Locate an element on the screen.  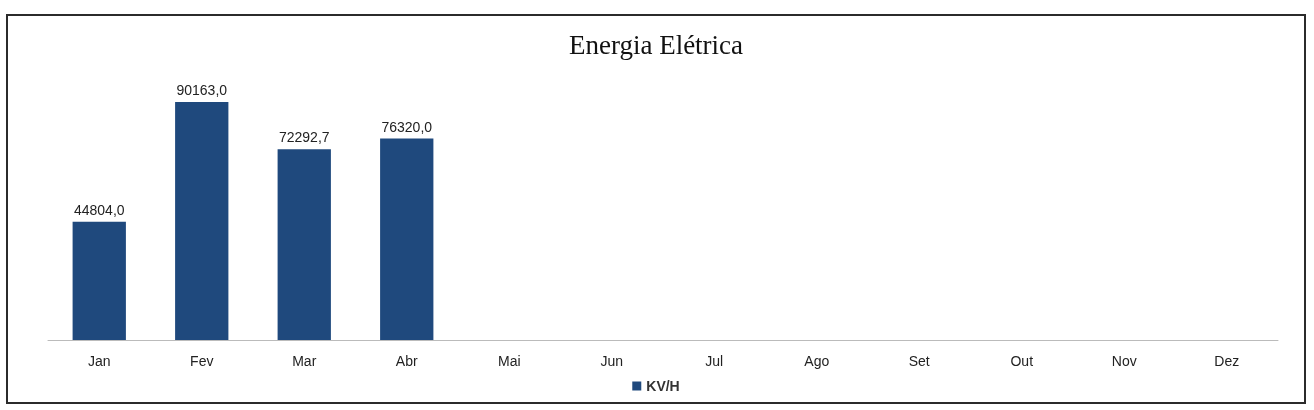
x-tick-label: Set is located at coordinates (919, 361).